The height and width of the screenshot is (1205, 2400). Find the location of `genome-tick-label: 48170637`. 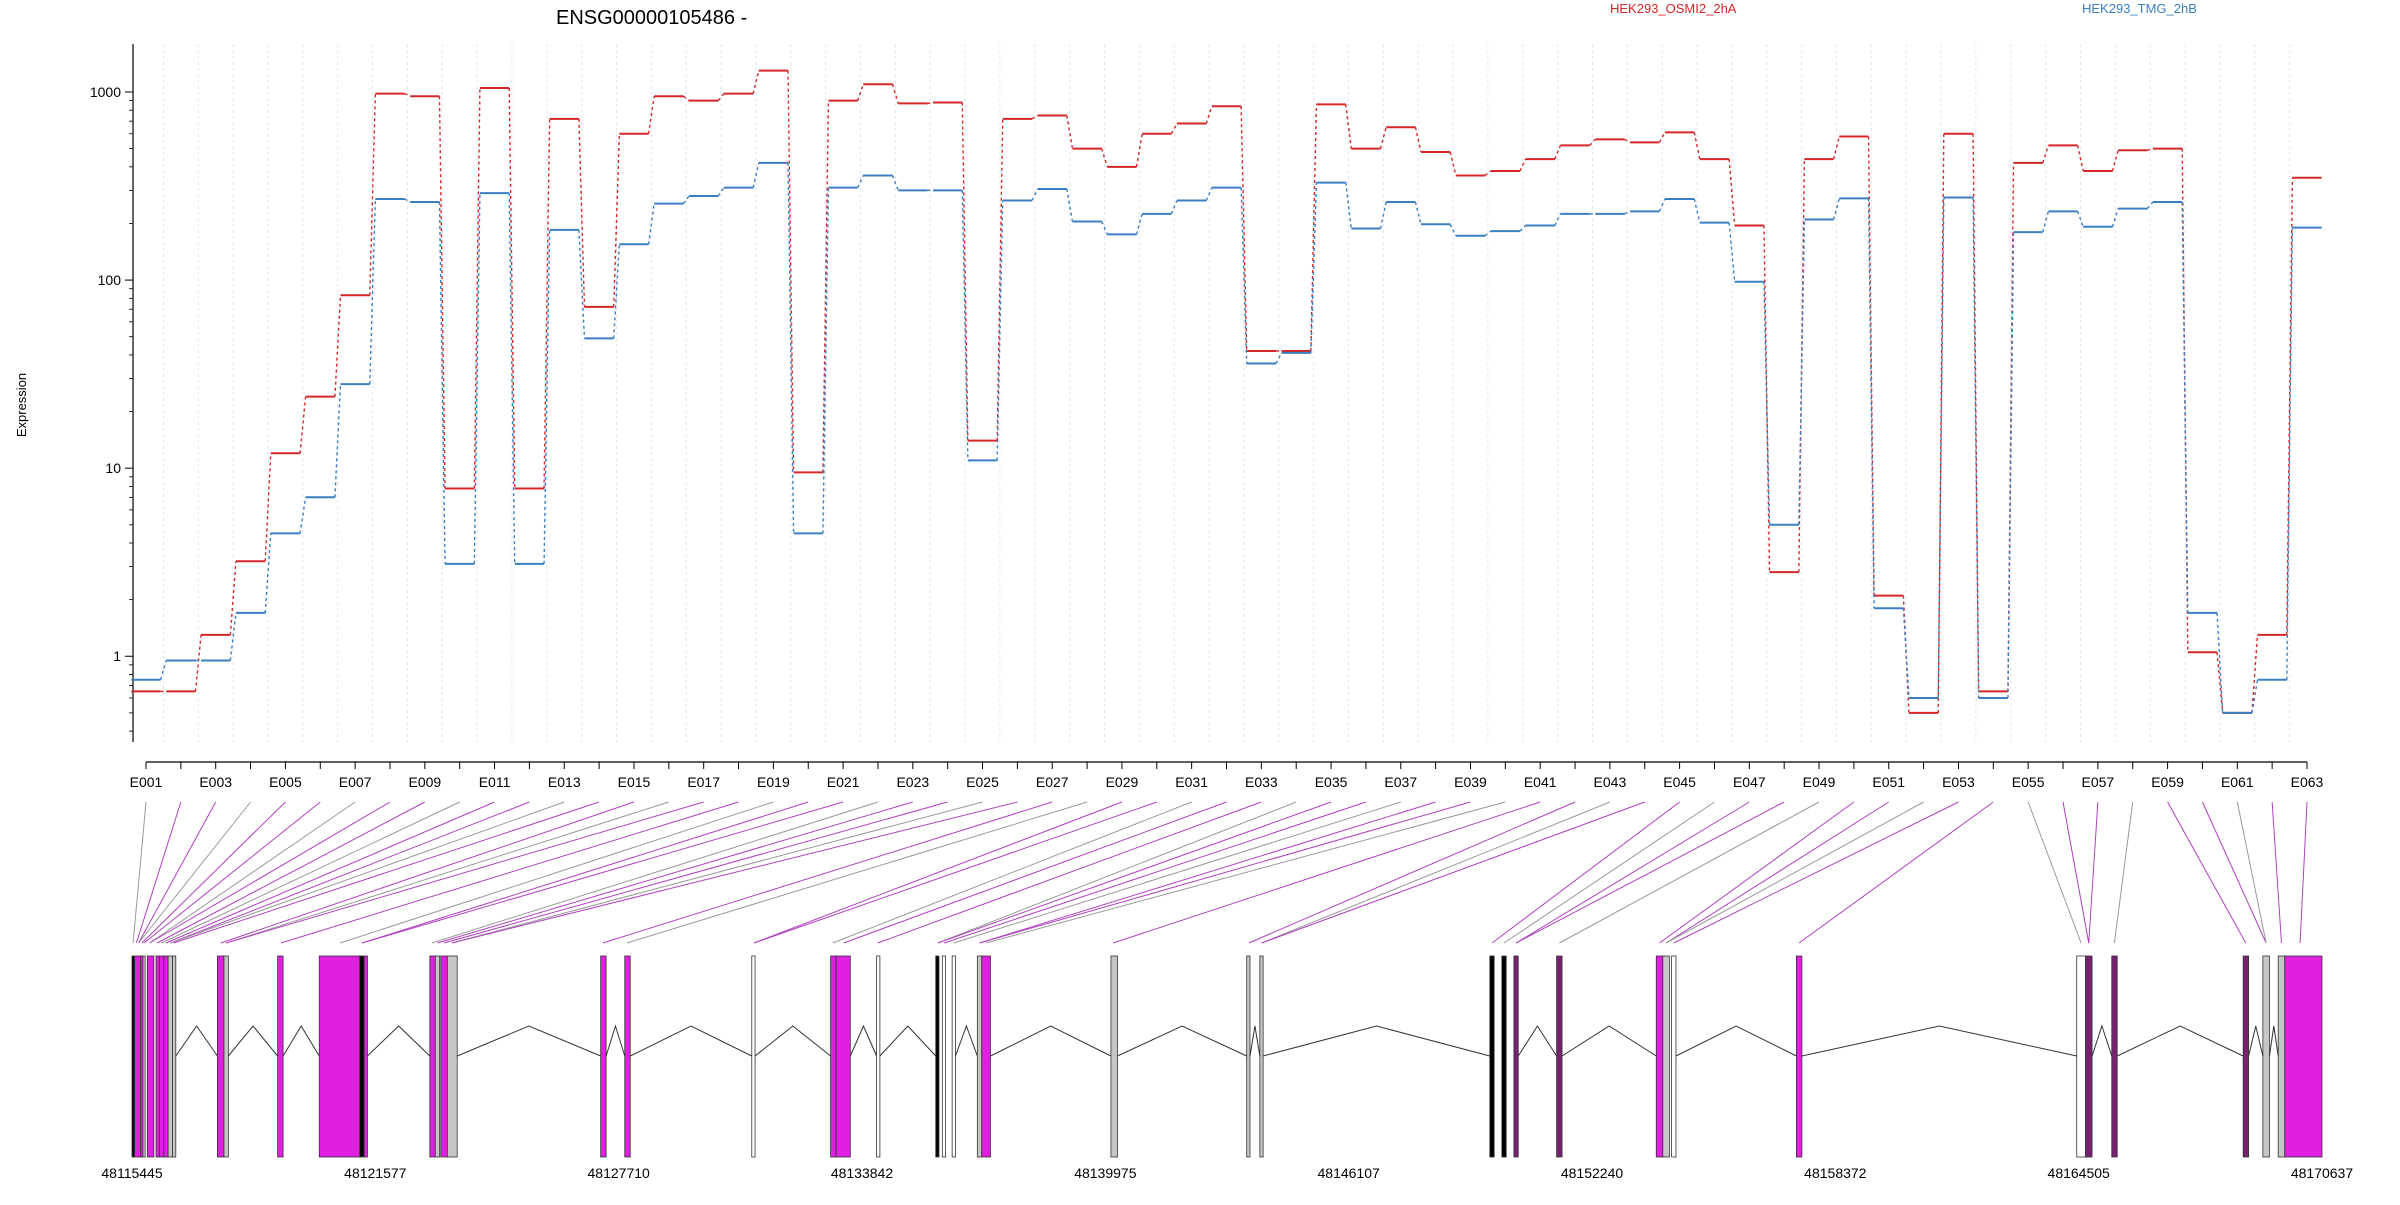

genome-tick-label: 48170637 is located at coordinates (2322, 1173).